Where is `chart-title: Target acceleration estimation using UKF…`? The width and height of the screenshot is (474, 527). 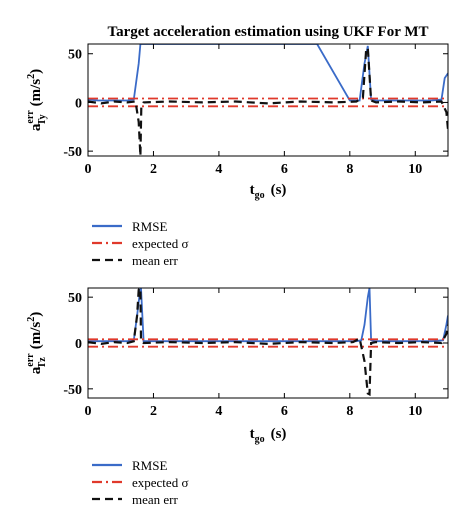
chart-title: Target acceleration estimation using UKF… is located at coordinates (267, 32).